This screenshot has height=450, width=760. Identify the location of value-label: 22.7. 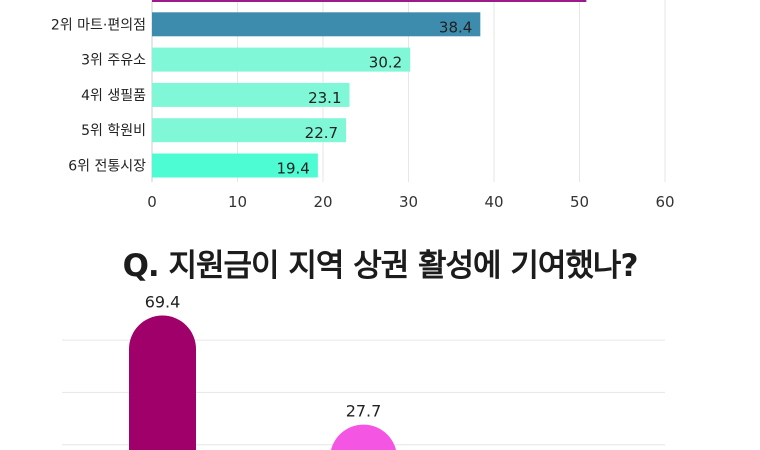
(321, 133).